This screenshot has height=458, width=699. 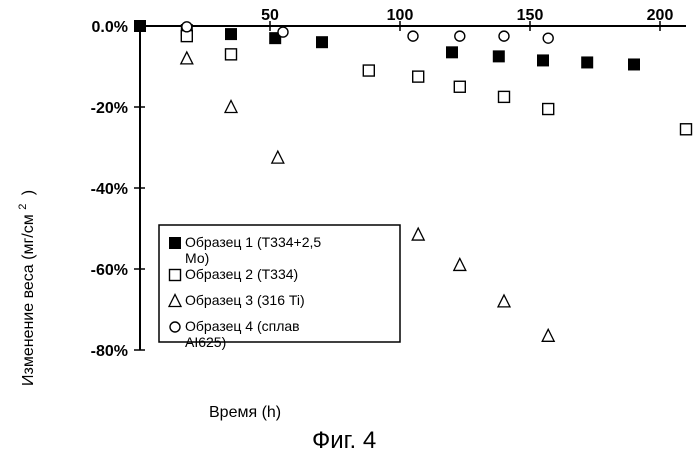 What do you see at coordinates (253, 242) in the screenshot?
I see `legend-label: Образец 1 (Т334+2,5` at bounding box center [253, 242].